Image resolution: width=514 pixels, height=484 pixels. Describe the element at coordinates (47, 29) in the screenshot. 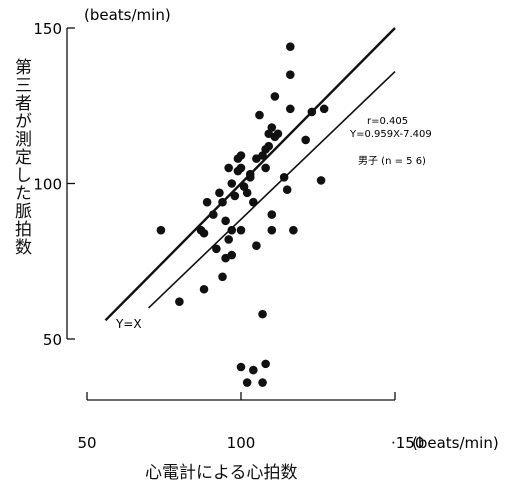

I see `y-tick-label: 150` at that location.